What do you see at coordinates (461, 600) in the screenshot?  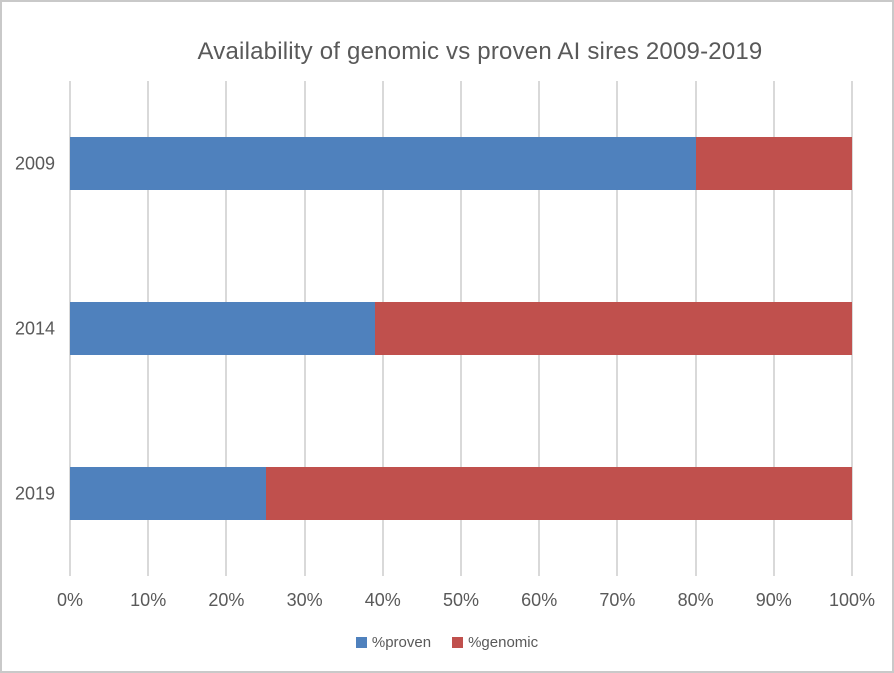 I see `x-axis-tick-label: 50%` at bounding box center [461, 600].